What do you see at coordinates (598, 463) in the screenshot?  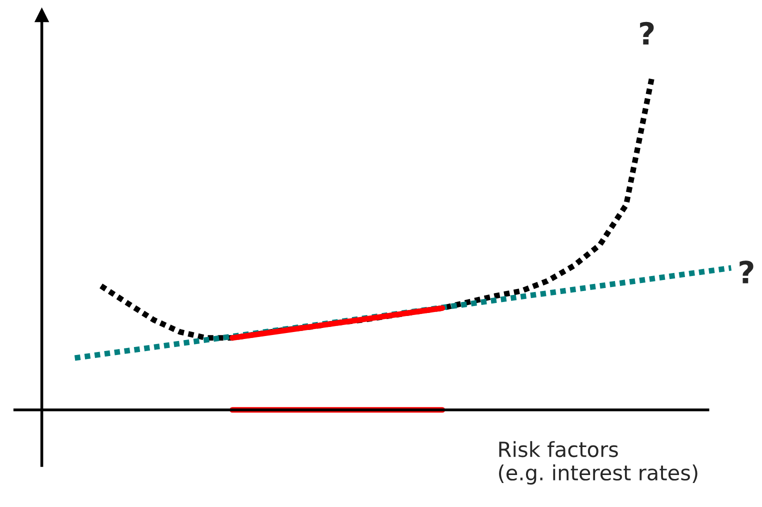 I see `x-axis-title: Risk factors (e.g. interest rates)` at bounding box center [598, 463].